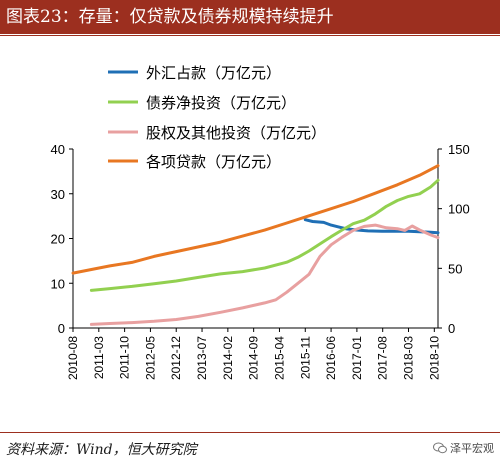 Image resolution: width=500 pixels, height=465 pixels. What do you see at coordinates (213, 162) in the screenshot?
I see `legend-label-4: 各项贷款（万亿元）` at bounding box center [213, 162].